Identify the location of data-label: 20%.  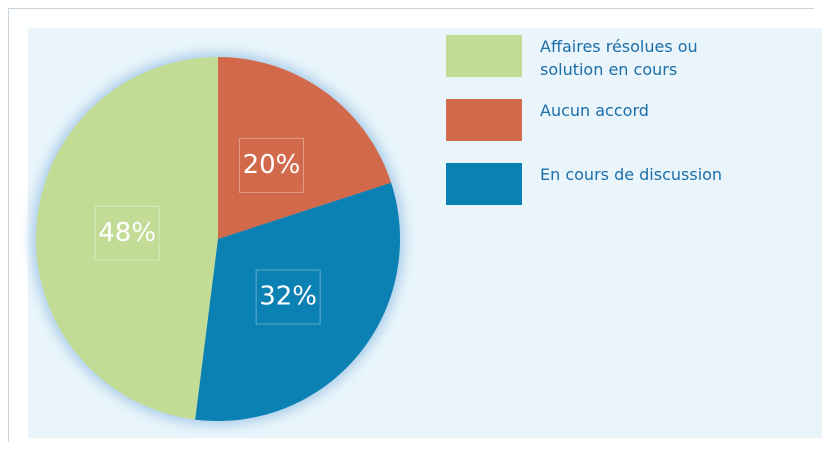
(272, 165).